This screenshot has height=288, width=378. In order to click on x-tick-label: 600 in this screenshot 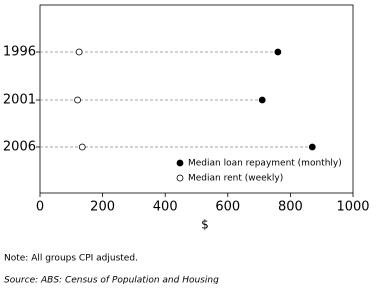, I will do `click(227, 207)`.